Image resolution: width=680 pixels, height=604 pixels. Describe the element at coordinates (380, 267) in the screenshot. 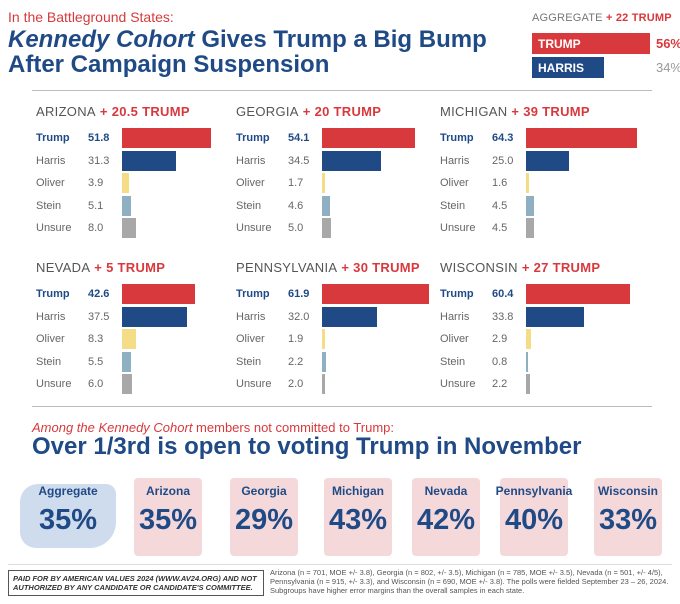

I see `state-lead: + 30 TRUMP` at that location.